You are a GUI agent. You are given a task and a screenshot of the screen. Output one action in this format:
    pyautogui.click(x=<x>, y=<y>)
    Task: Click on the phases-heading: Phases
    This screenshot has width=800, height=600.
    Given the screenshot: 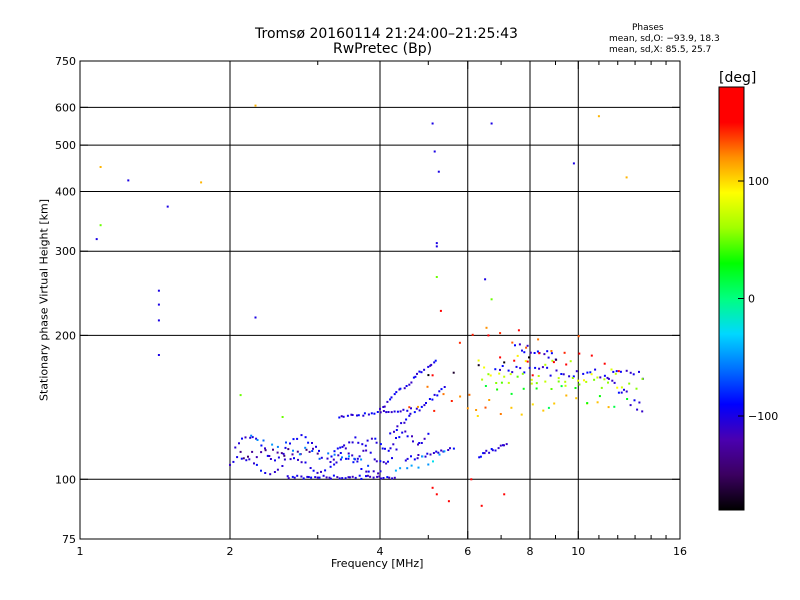 What is the action you would take?
    pyautogui.click(x=648, y=28)
    